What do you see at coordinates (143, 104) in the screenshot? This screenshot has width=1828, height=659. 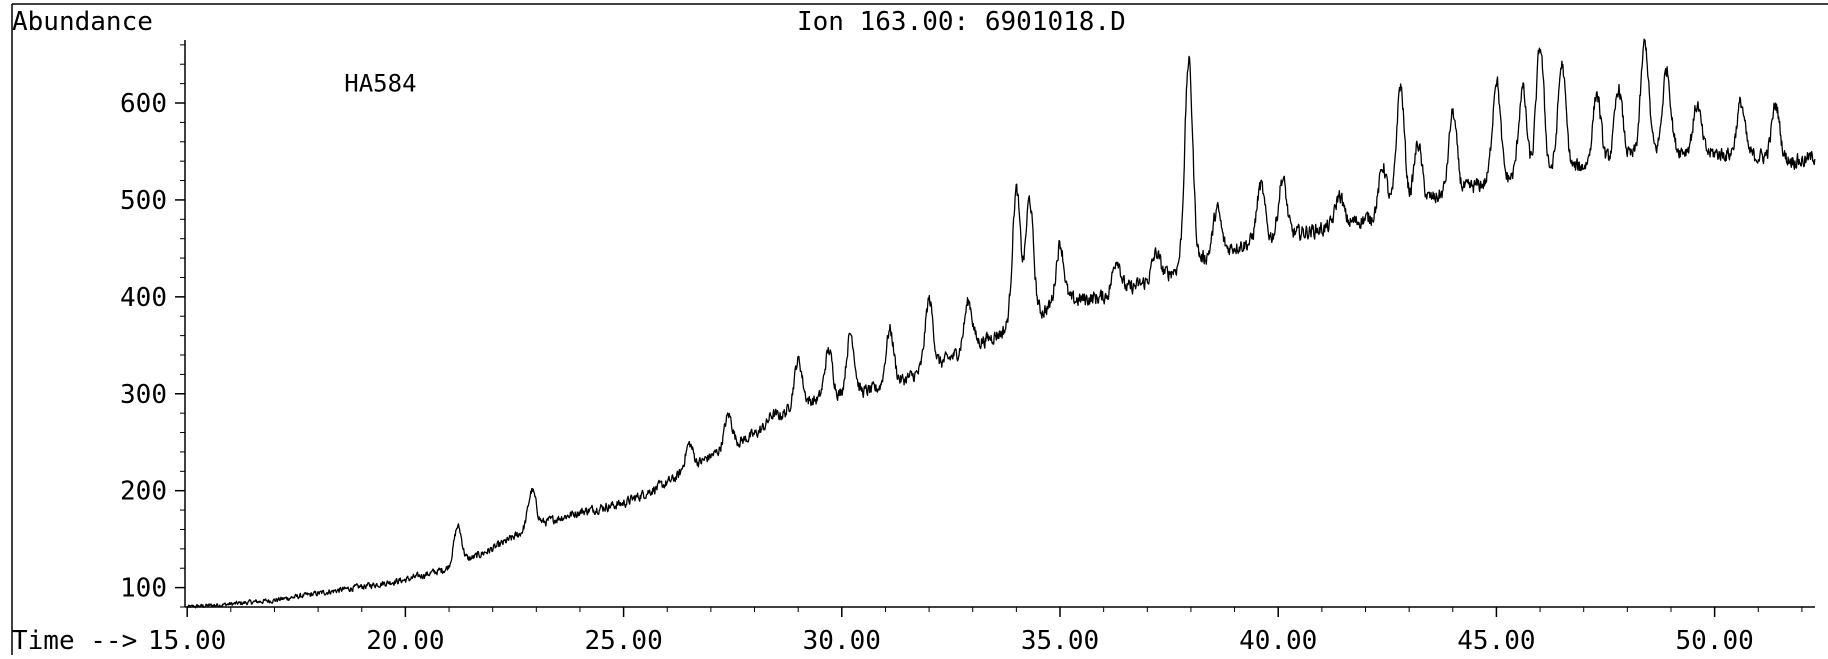 I see `y-tick-label: 600` at bounding box center [143, 104].